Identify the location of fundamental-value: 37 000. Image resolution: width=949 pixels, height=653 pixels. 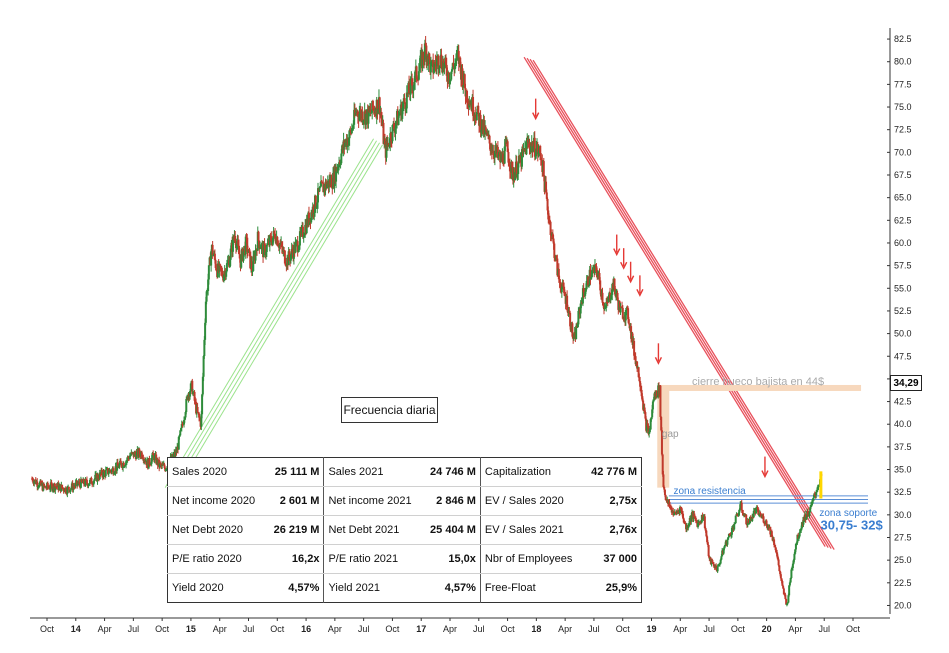
(612, 559).